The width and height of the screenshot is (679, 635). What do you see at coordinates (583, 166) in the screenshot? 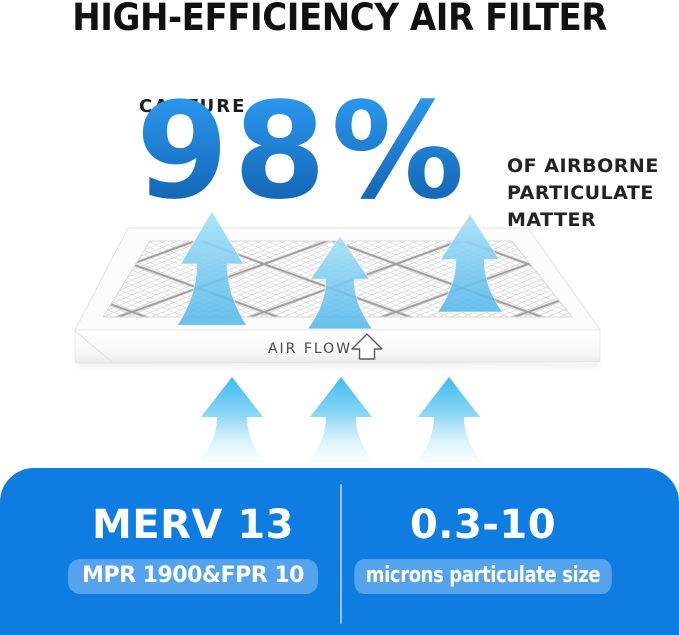
I see `capture-description-line: OF AIRBORNE` at bounding box center [583, 166].